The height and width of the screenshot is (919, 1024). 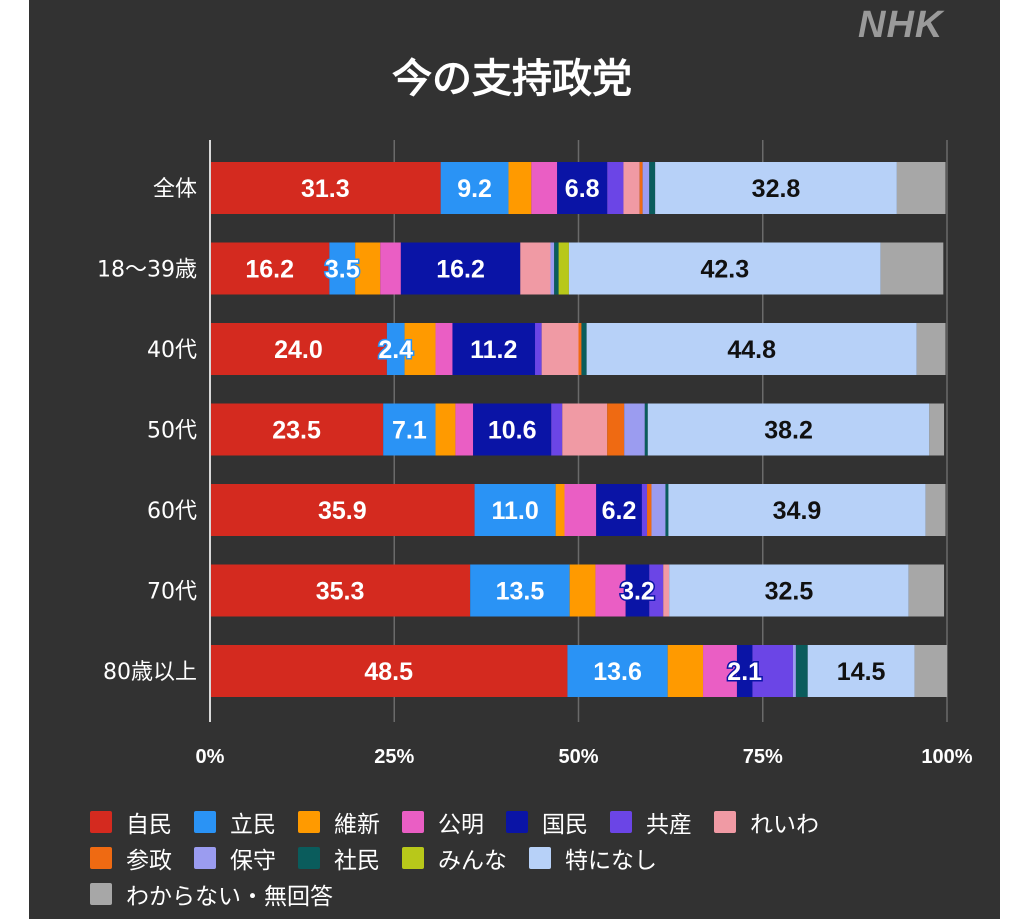 What do you see at coordinates (565, 825) in the screenshot?
I see `legend-label: 国民` at bounding box center [565, 825].